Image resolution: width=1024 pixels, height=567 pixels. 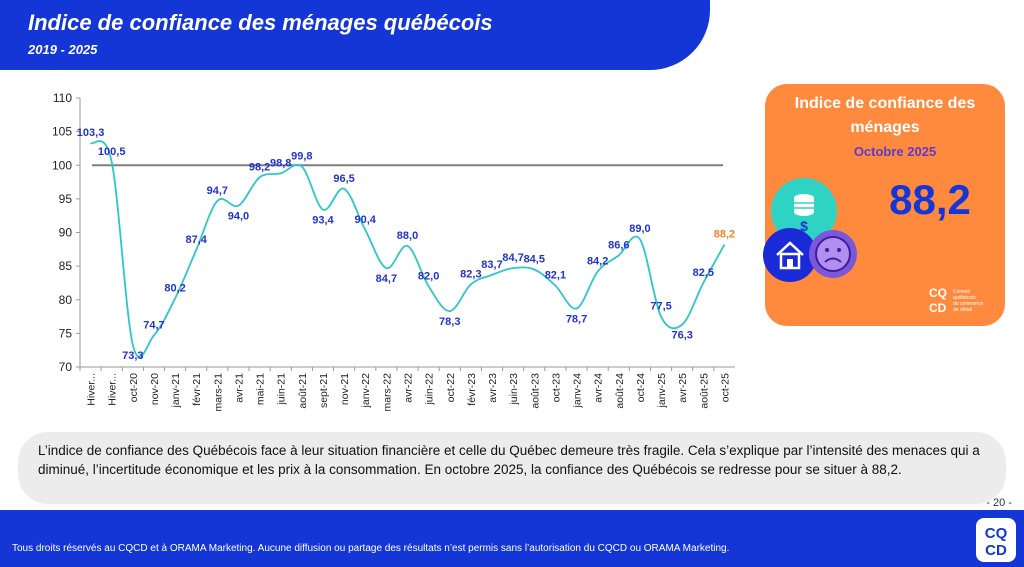 What do you see at coordinates (555, 276) in the screenshot?
I see `data-label: 82,1` at bounding box center [555, 276].